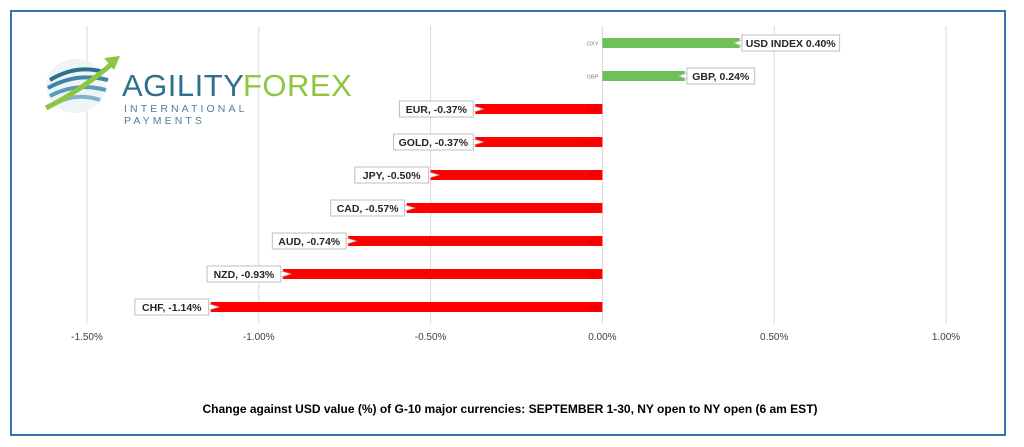 This screenshot has width=1024, height=447. What do you see at coordinates (539, 109) in the screenshot?
I see `bar-eur` at bounding box center [539, 109].